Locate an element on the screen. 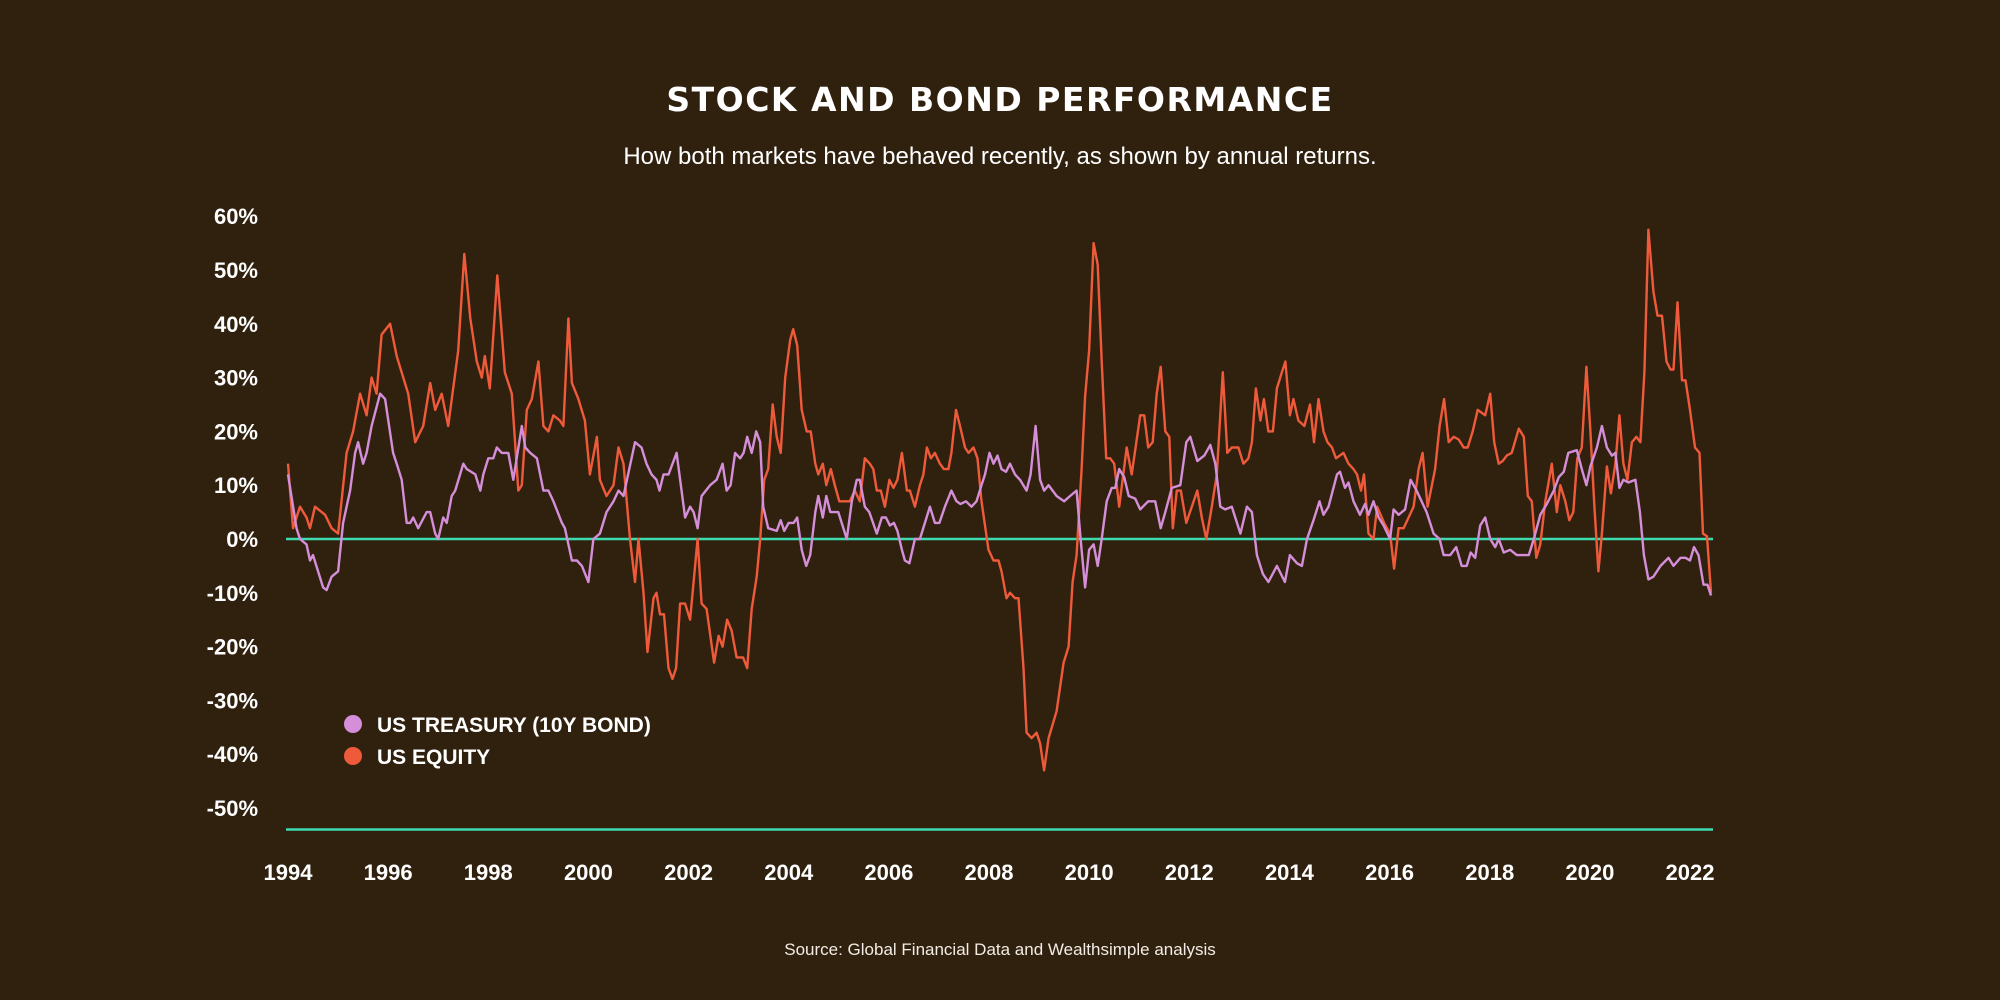  legend-item-equity: US EQUITY is located at coordinates (417, 757).